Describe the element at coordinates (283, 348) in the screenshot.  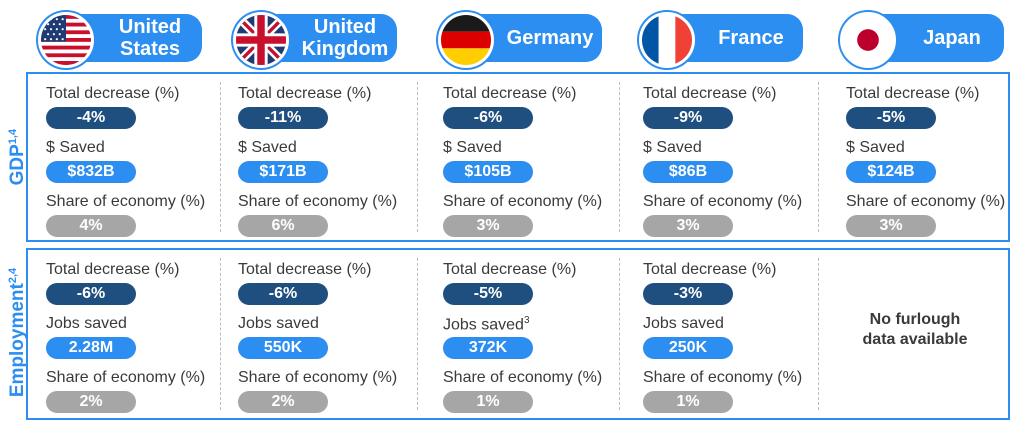
I see `jobs-saved-badge: 550K` at that location.